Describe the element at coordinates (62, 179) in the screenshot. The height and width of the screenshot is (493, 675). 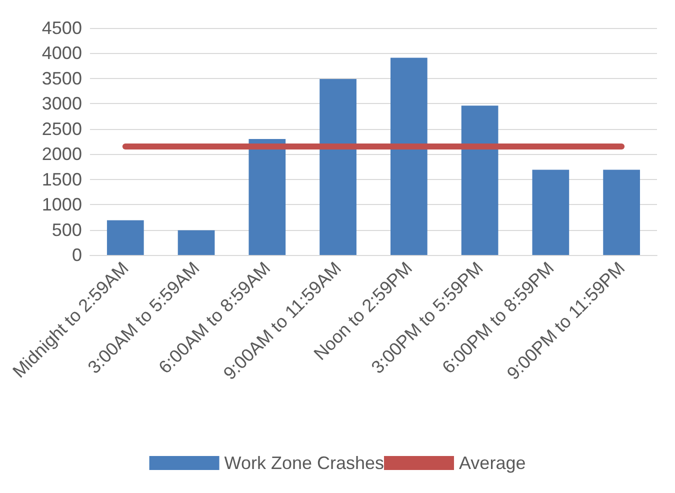
I see `y-tick-label: 1500` at that location.